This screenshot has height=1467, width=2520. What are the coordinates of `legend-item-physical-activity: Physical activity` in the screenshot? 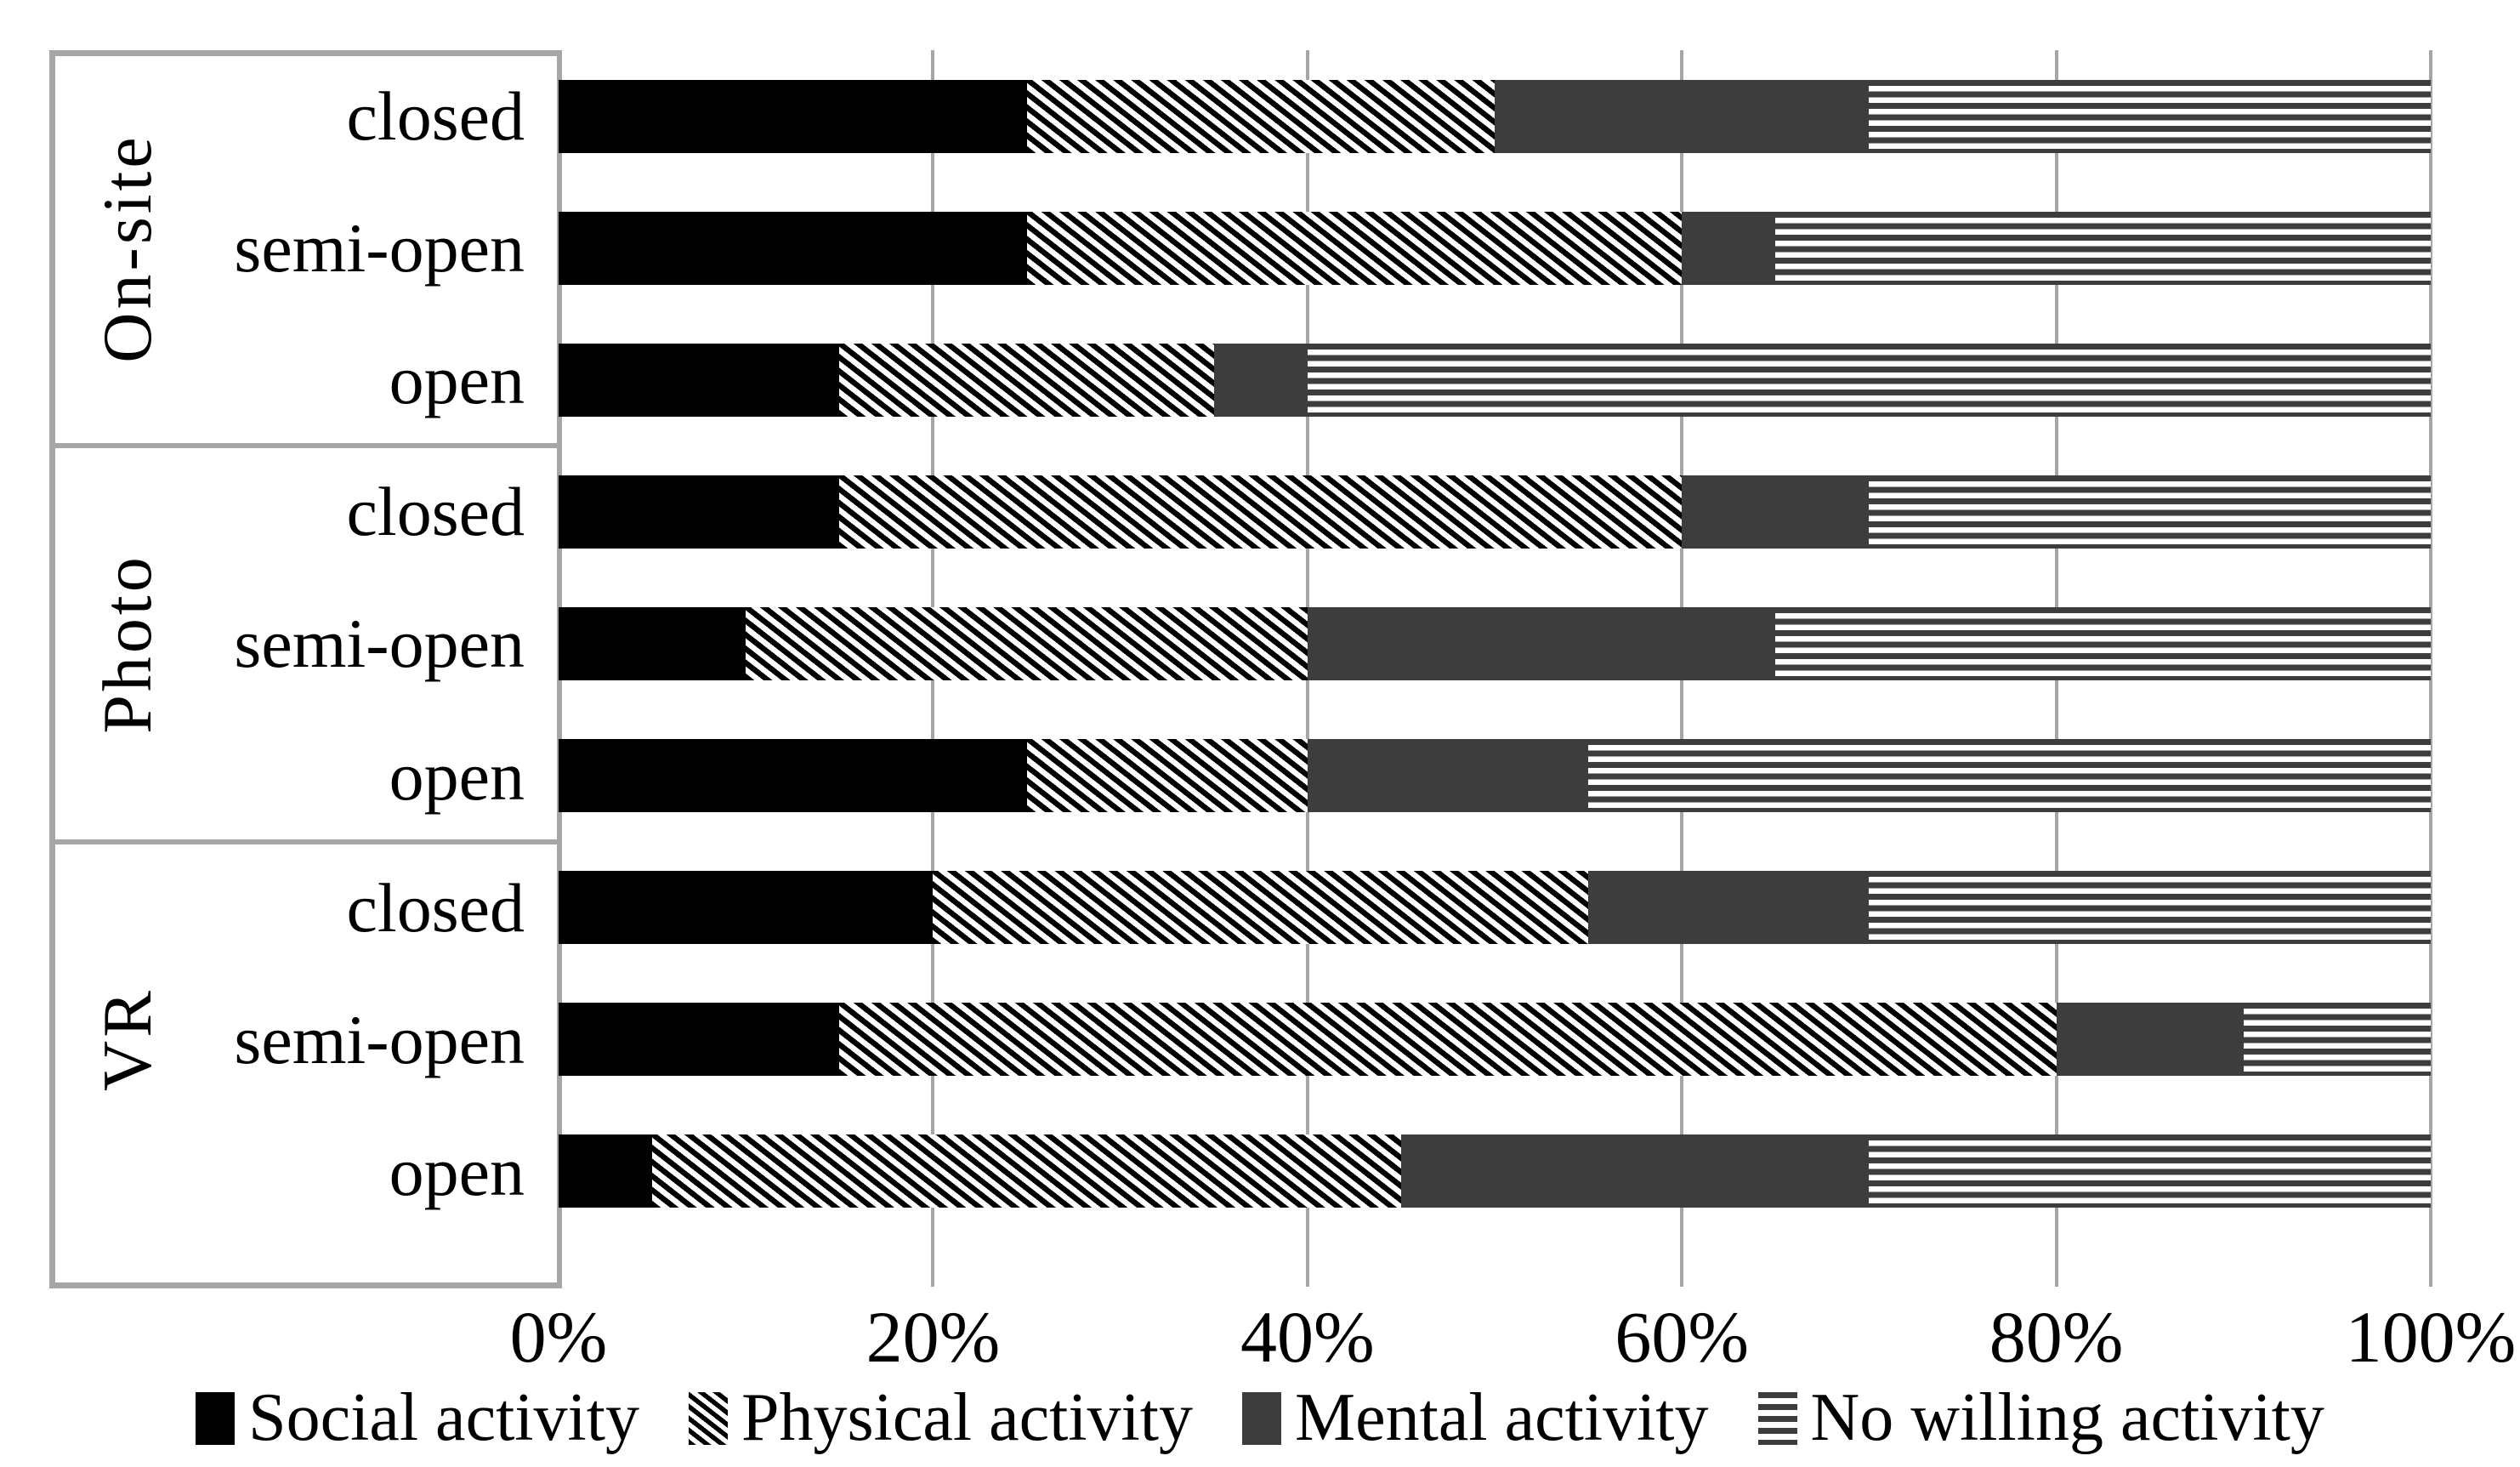 It's located at (940, 1418).